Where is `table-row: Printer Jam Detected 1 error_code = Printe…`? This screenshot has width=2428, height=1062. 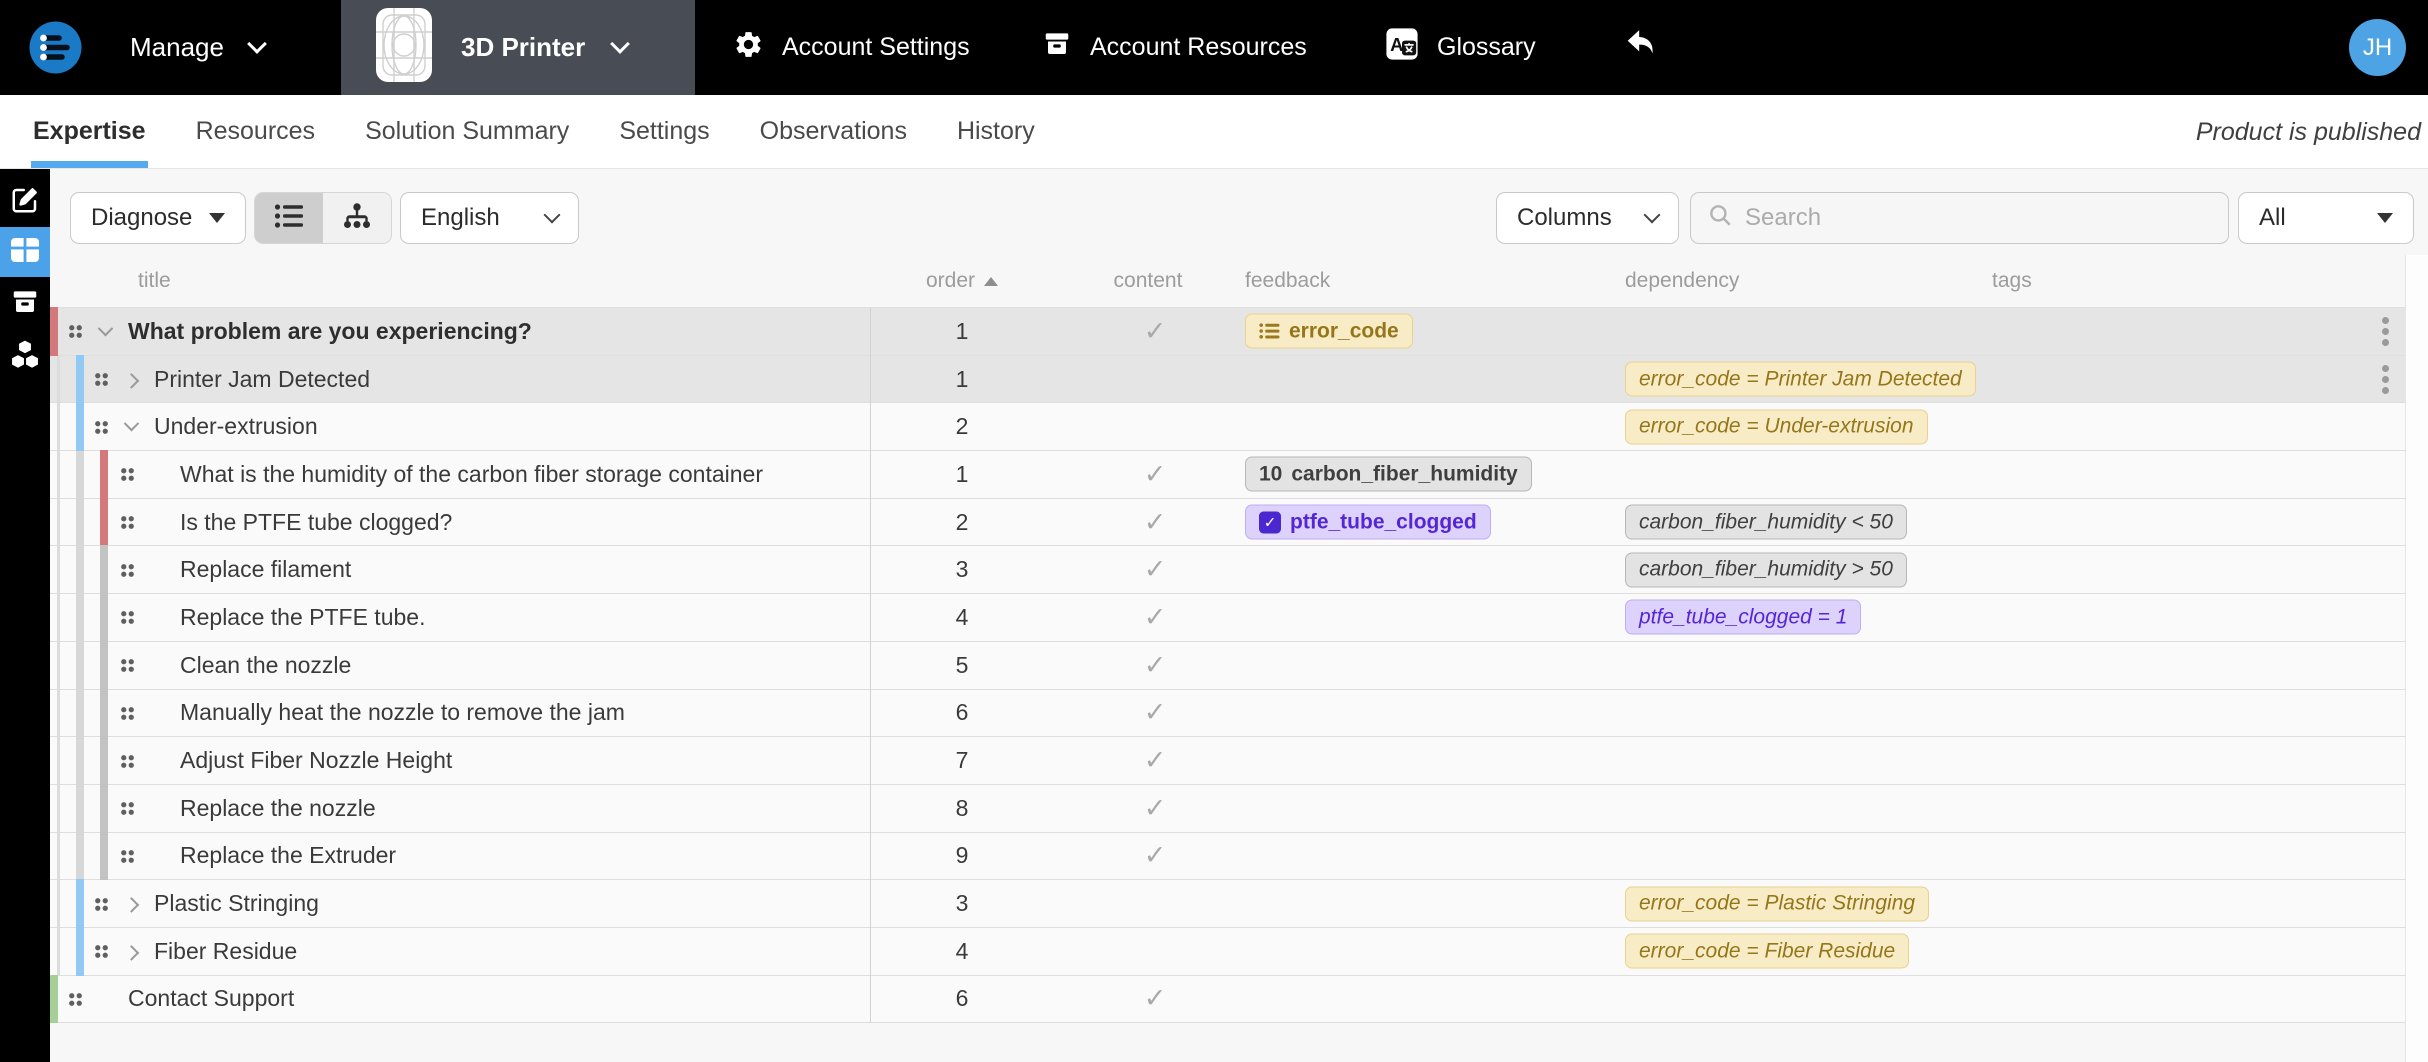 table-row: Printer Jam Detected 1 error_code = Printe… is located at coordinates (1227, 379).